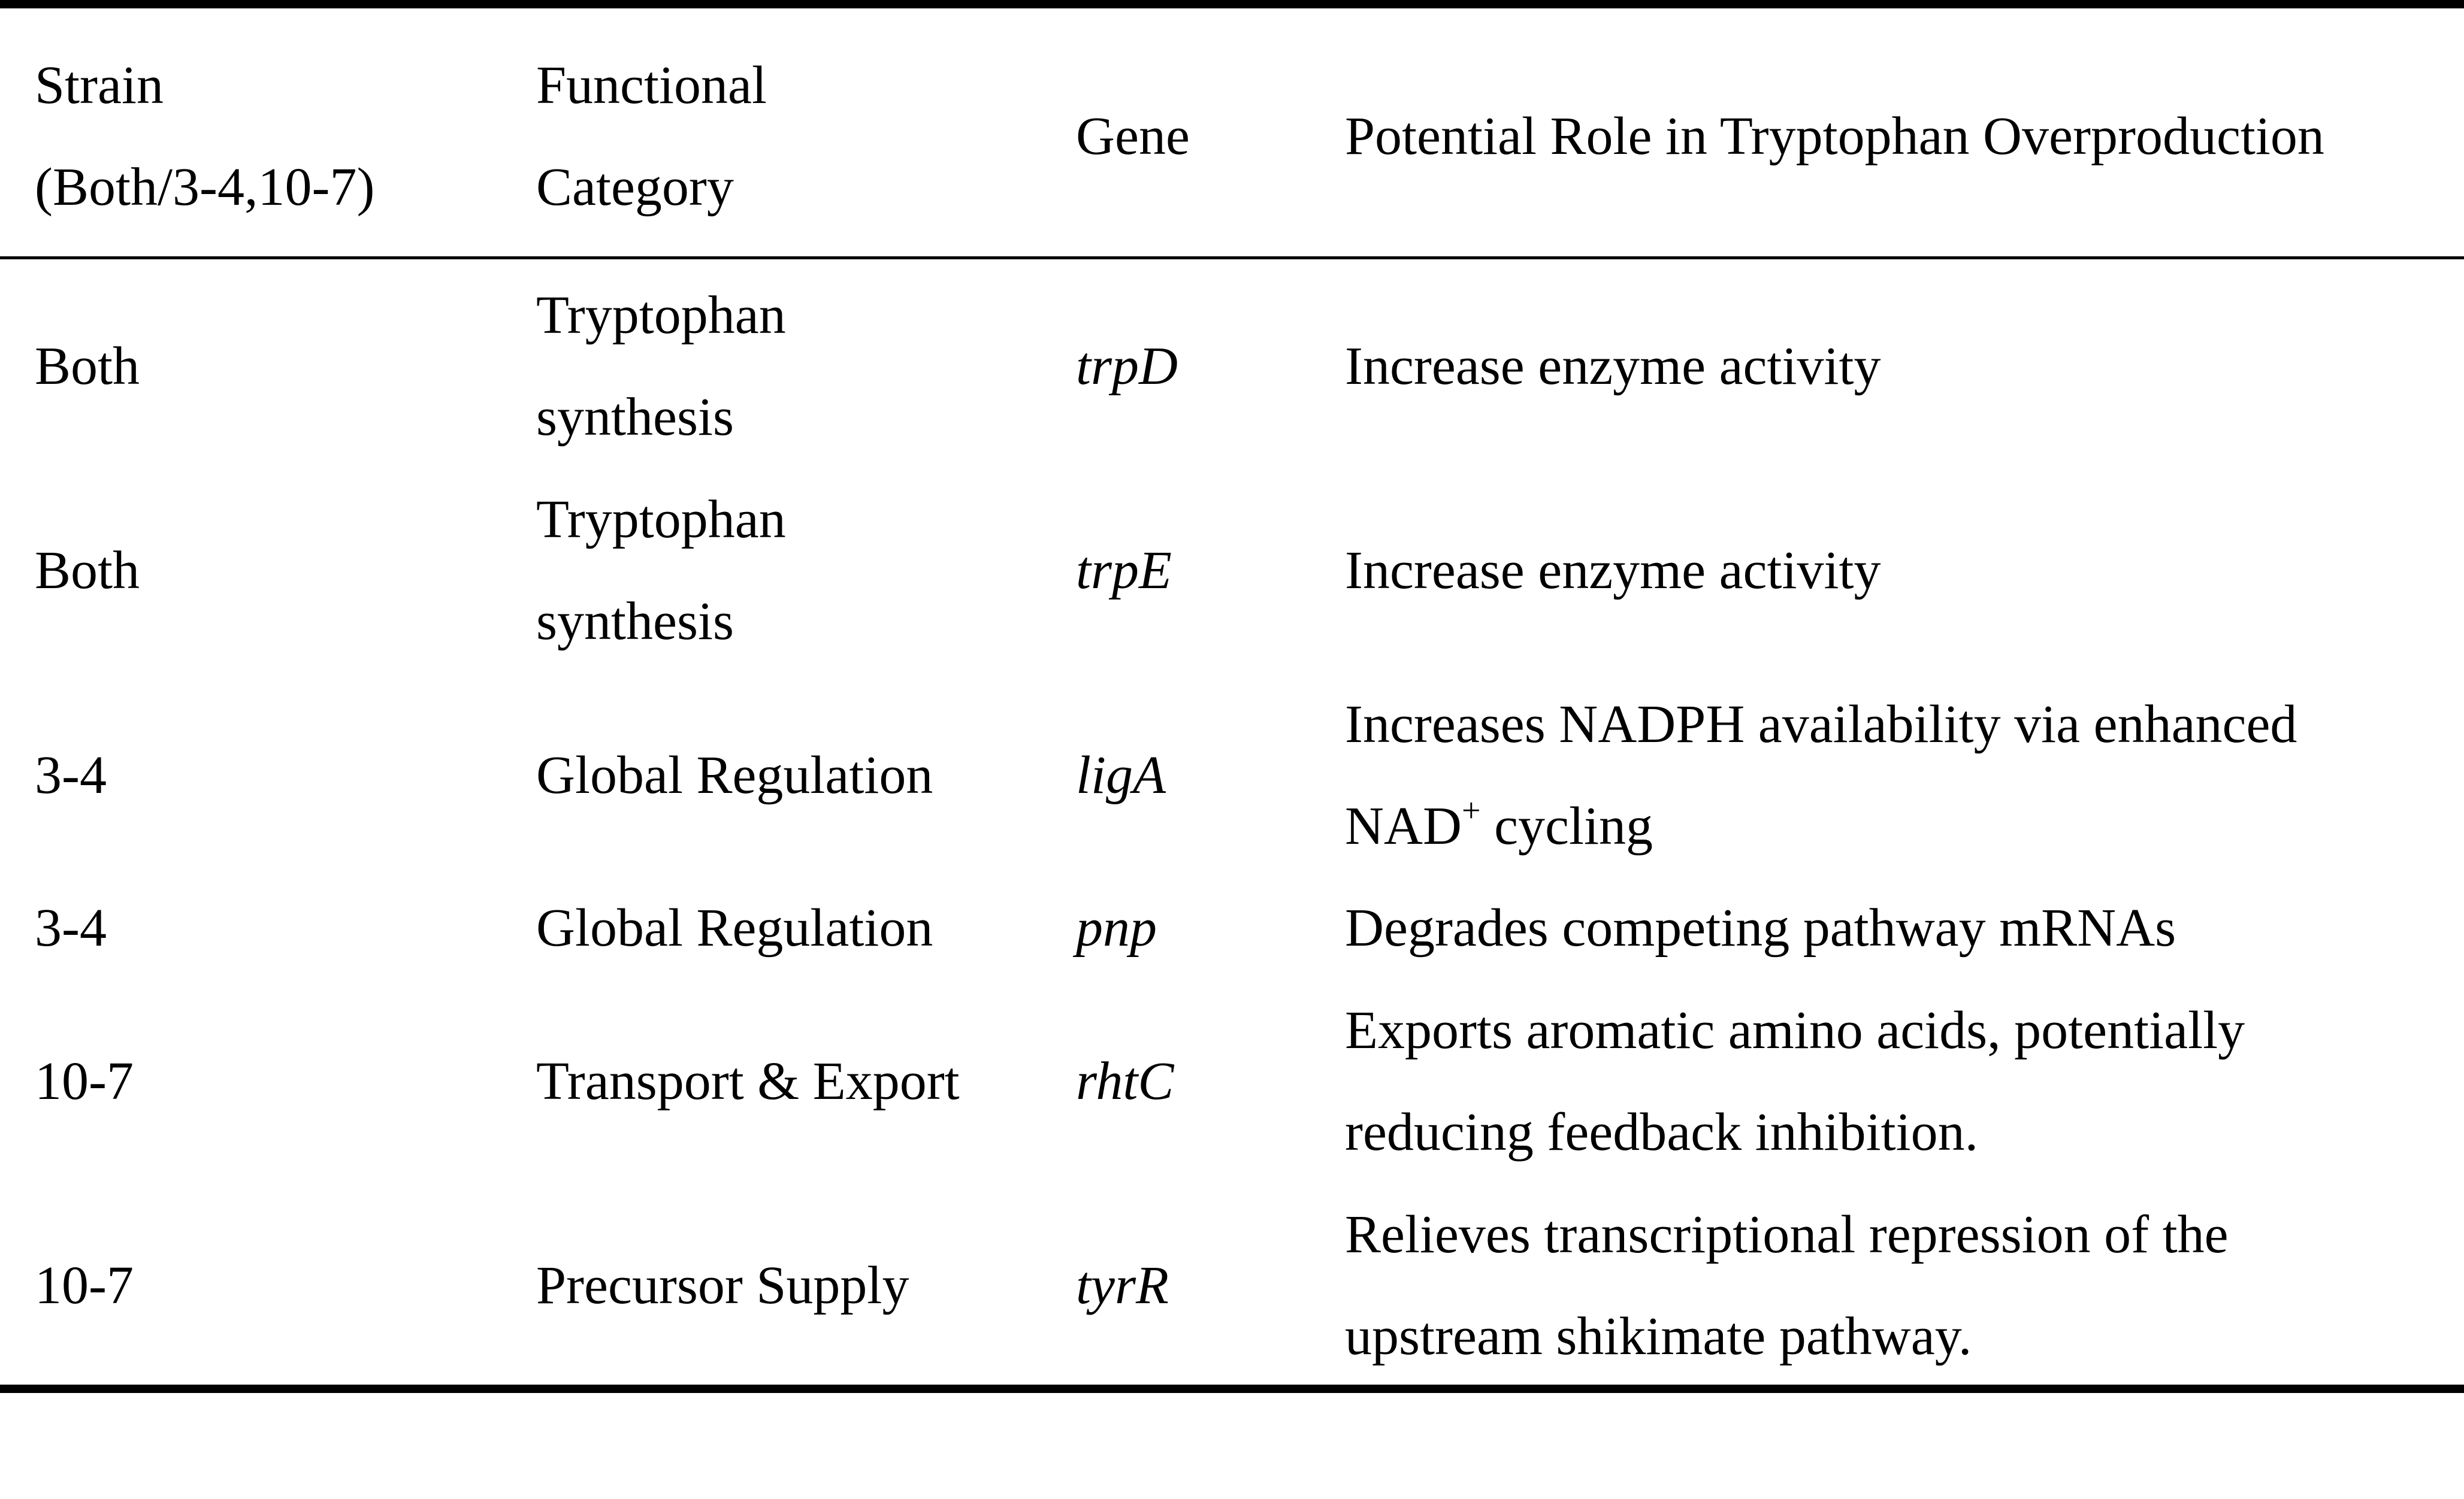 This screenshot has height=1499, width=2464. Describe the element at coordinates (1658, 1337) in the screenshot. I see `row-6-role-line2: upstream shikimate pathway.` at that location.